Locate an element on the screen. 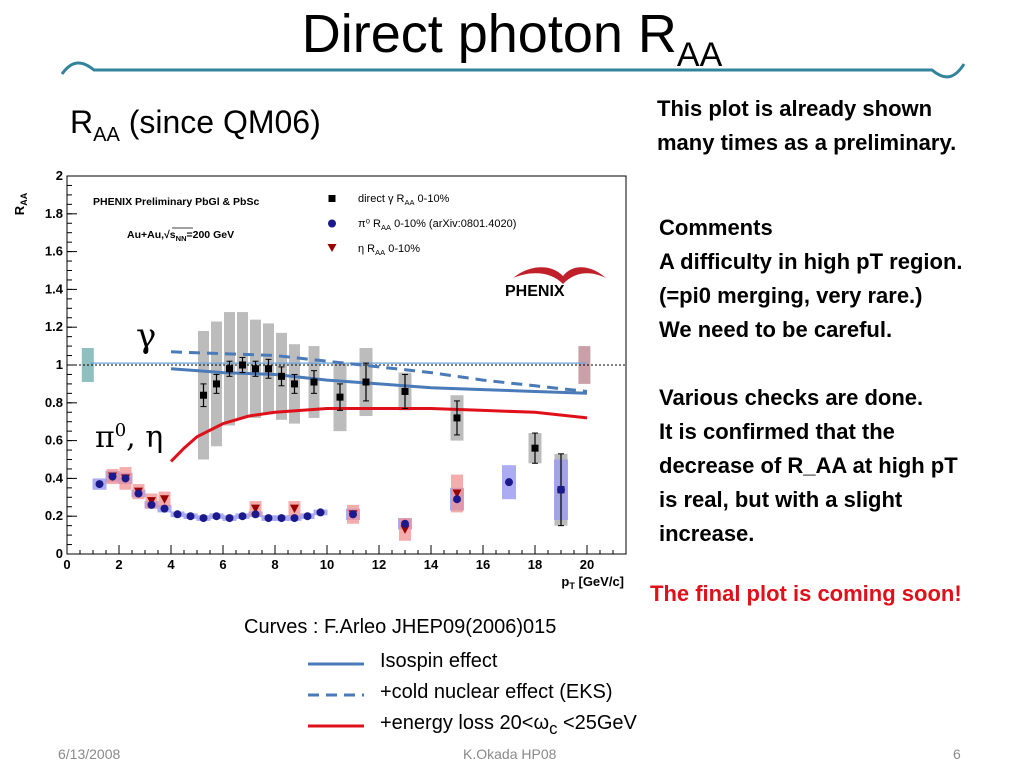 This screenshot has width=1024, height=768. final-plot-notice: The final plot is coming soon! is located at coordinates (806, 593).